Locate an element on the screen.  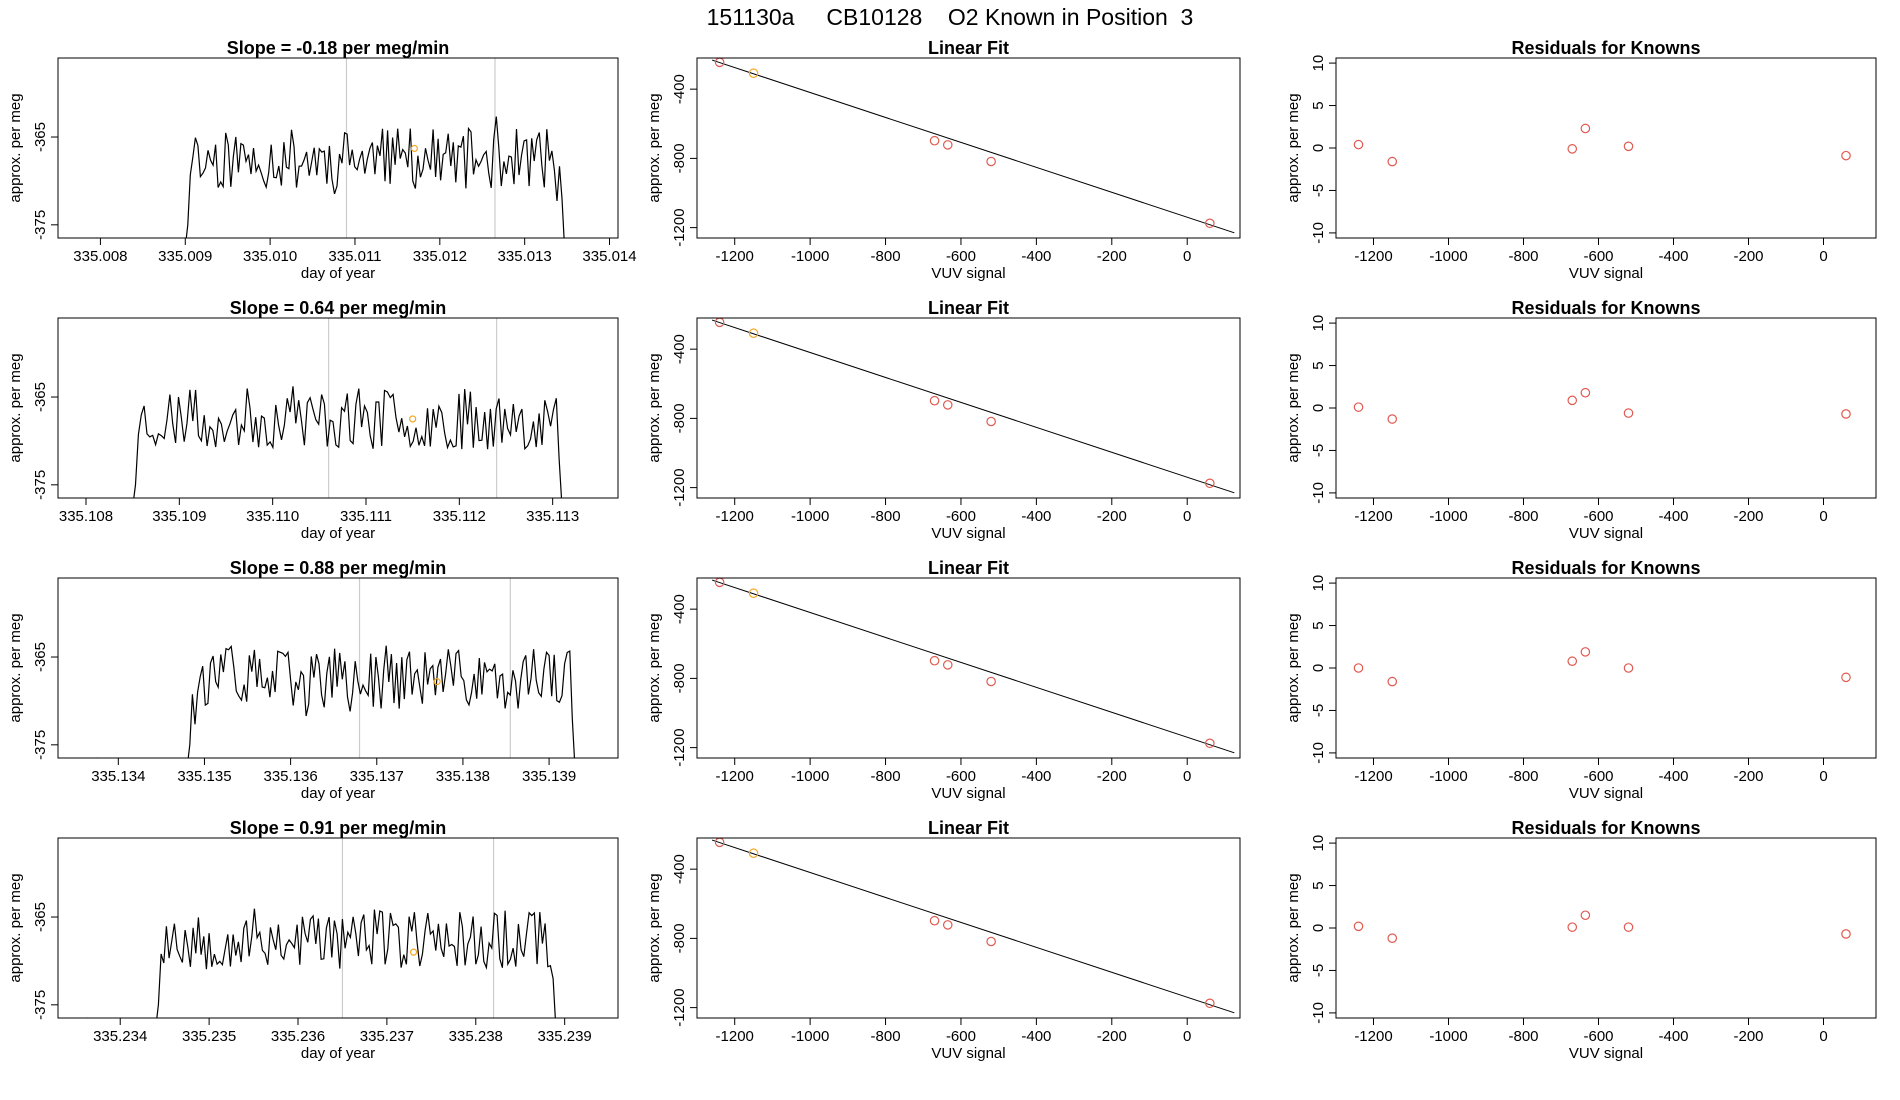
chart-title: Slope = 0.64 per meg/min is located at coordinates (338, 308).